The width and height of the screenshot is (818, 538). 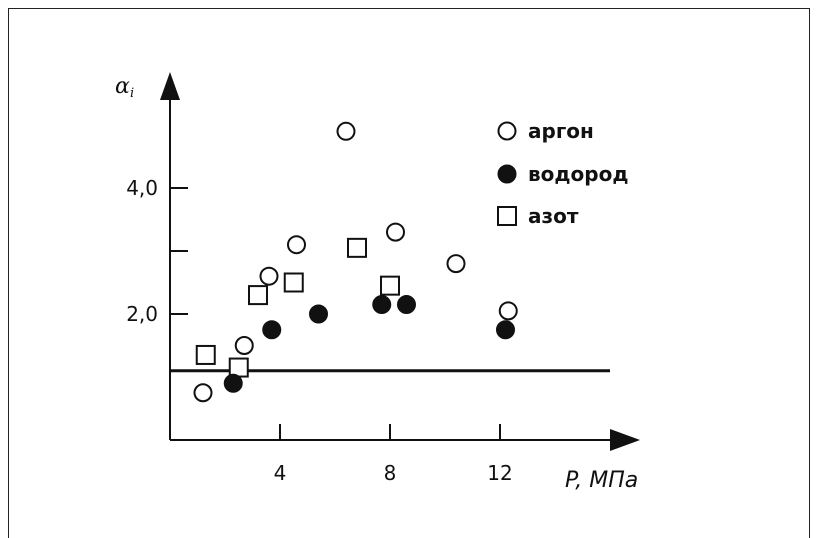 I want to click on x-tick-label: 8, so click(x=390, y=473).